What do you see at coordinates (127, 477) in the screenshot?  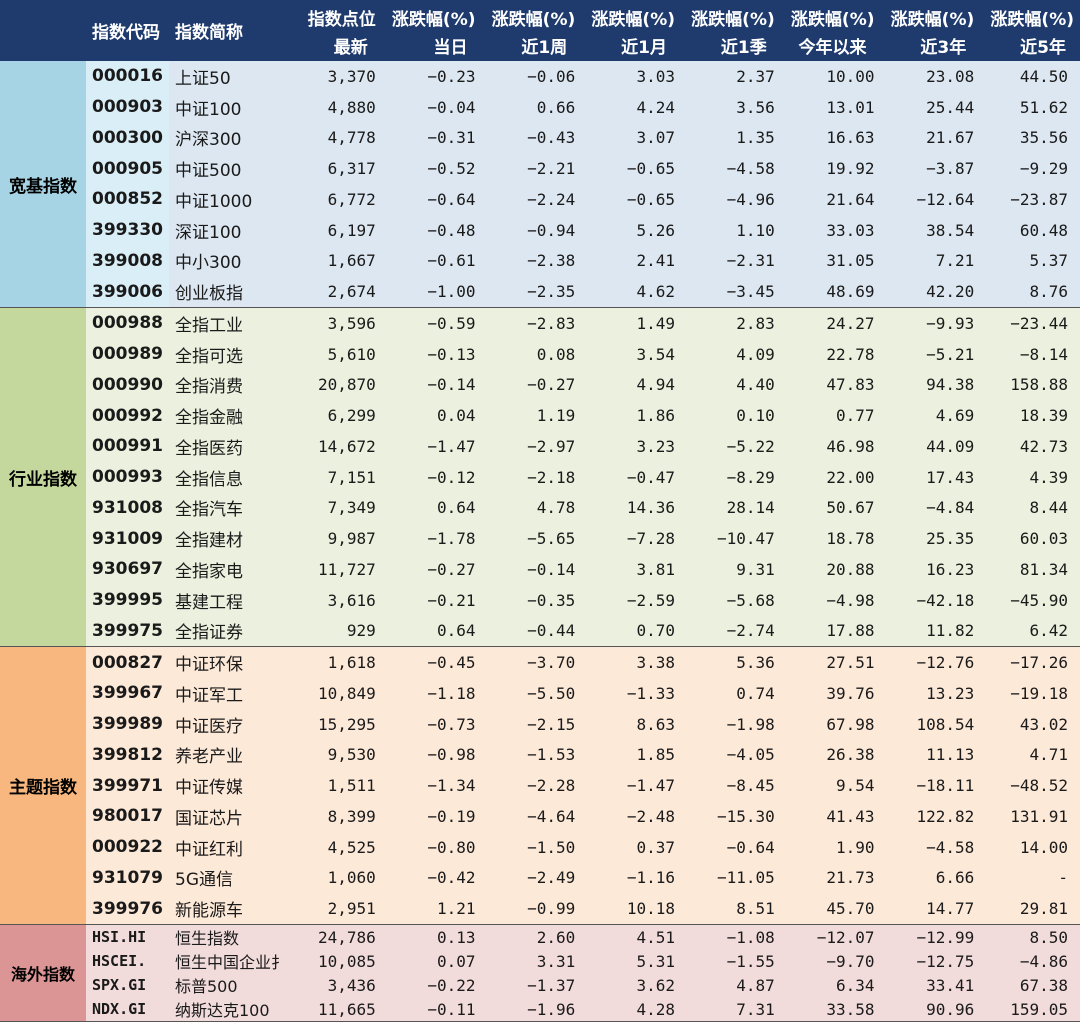 I see `cell-code: 000993` at bounding box center [127, 477].